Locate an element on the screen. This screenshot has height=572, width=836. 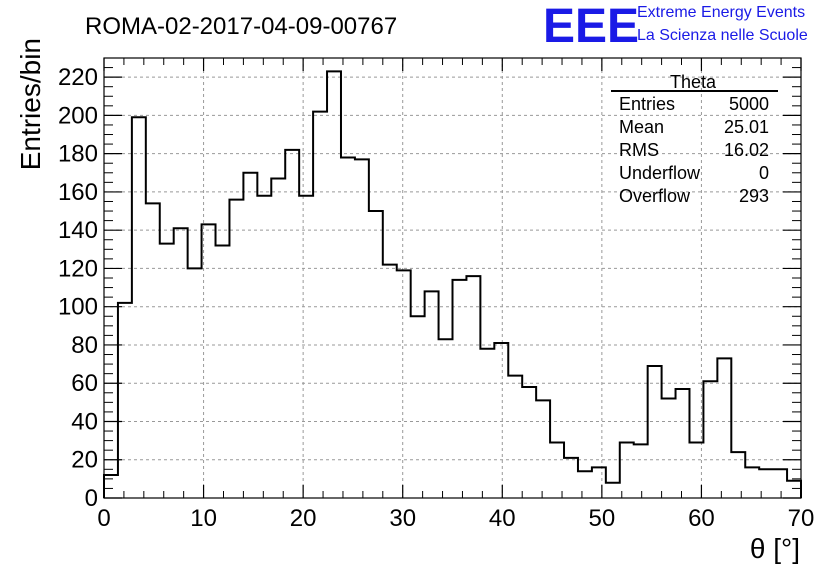
eee-logo-line1: Extreme Energy Events is located at coordinates (721, 12).